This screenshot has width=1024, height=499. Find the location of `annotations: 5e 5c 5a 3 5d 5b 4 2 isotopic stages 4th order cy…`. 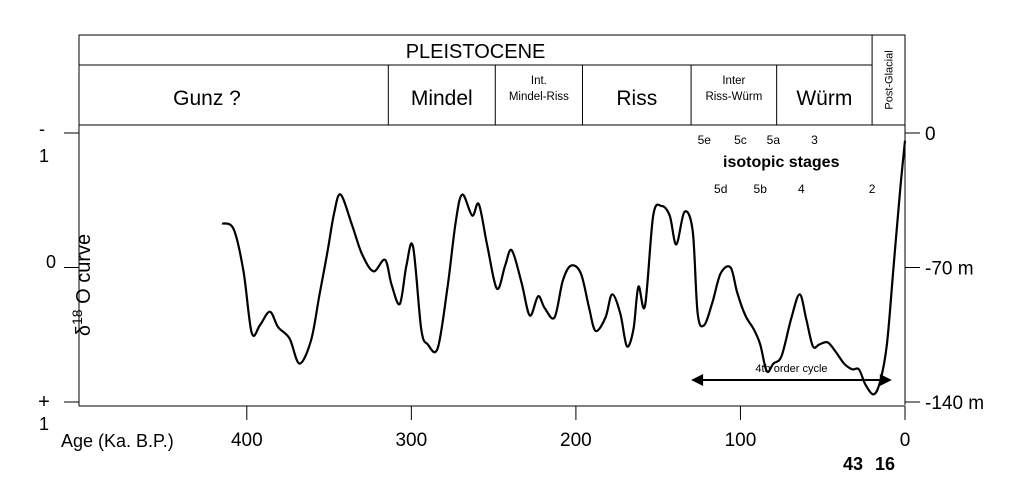

annotations: 5e 5c 5a 3 5d 5b 4 2 isotopic stages 4th order cy… is located at coordinates (791, 259).